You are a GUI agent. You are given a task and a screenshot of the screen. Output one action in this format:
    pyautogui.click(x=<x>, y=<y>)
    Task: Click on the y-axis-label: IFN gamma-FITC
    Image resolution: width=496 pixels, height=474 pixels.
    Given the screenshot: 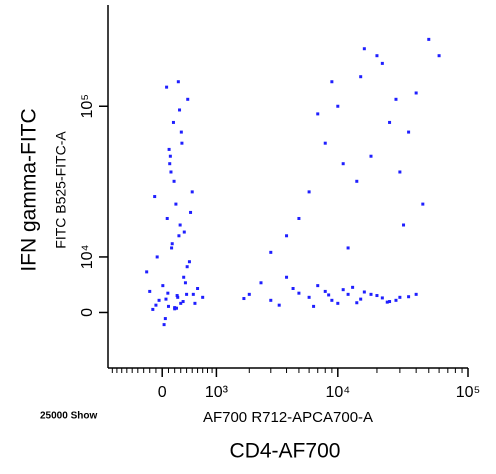 What is the action you would take?
    pyautogui.click(x=29, y=189)
    